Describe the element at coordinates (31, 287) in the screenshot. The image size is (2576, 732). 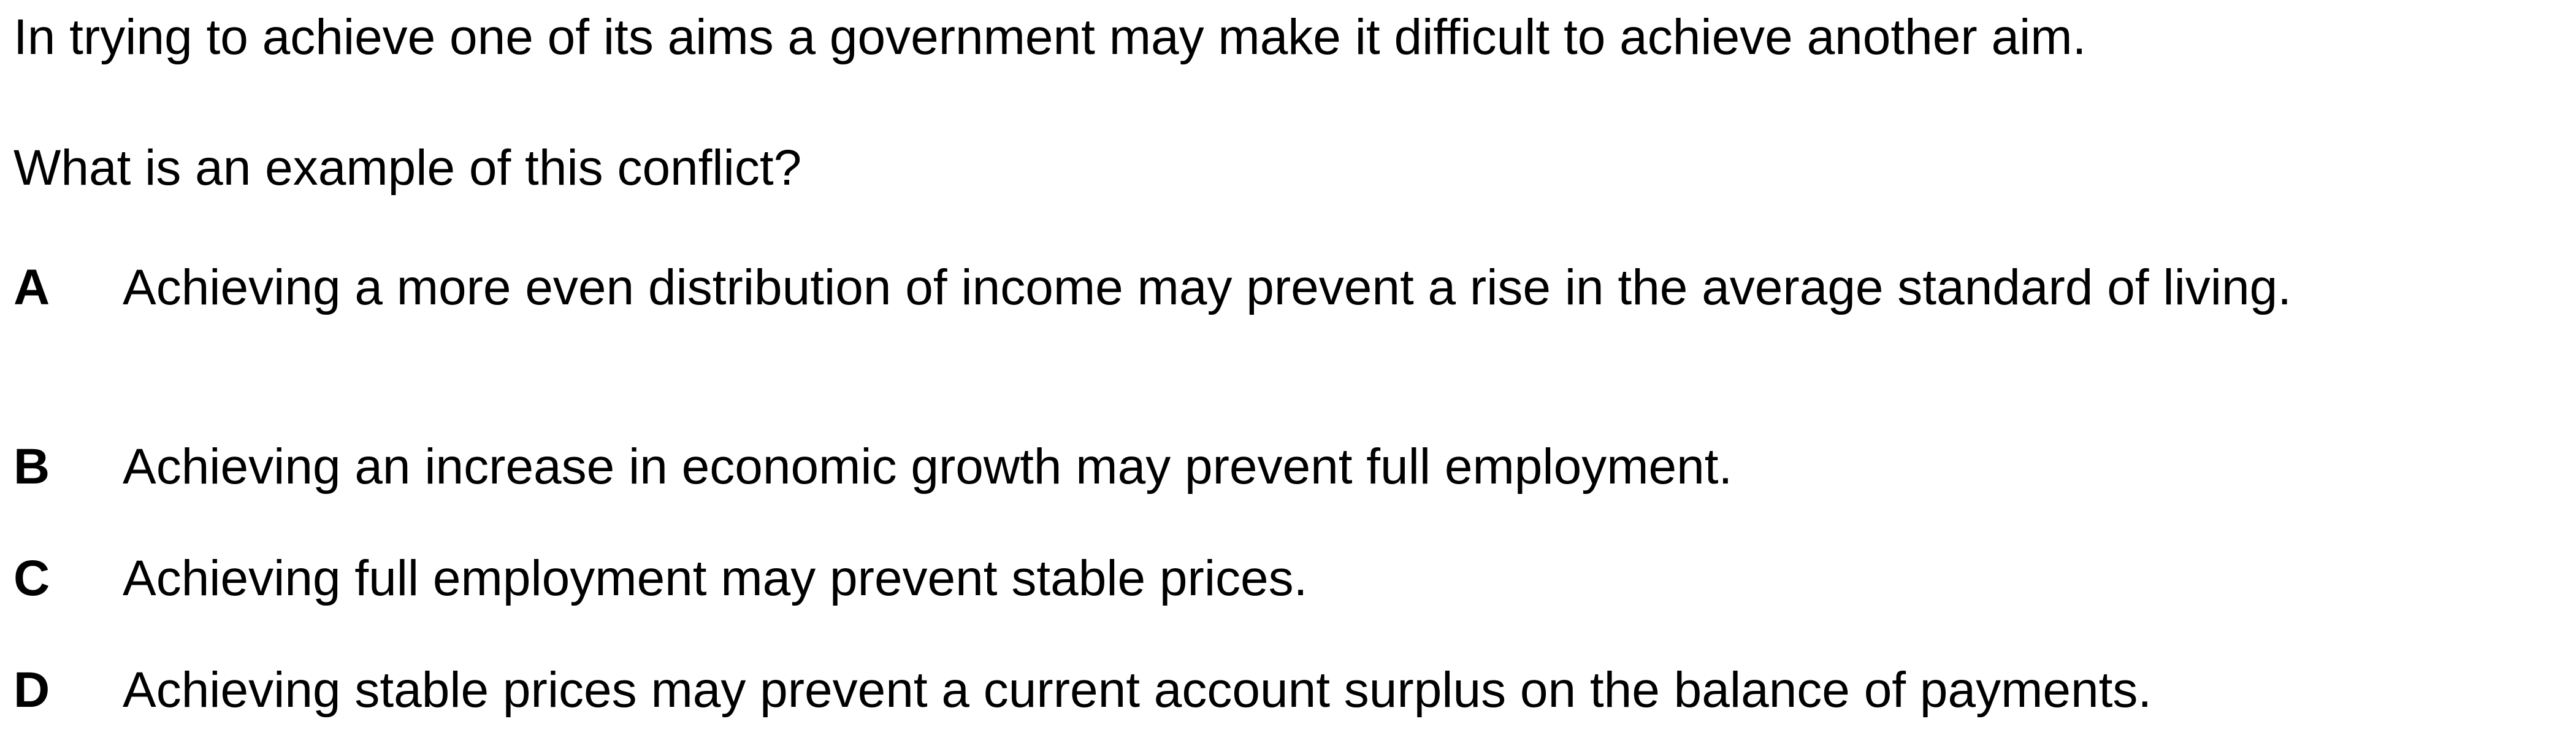
I see `option-letter: A` at that location.